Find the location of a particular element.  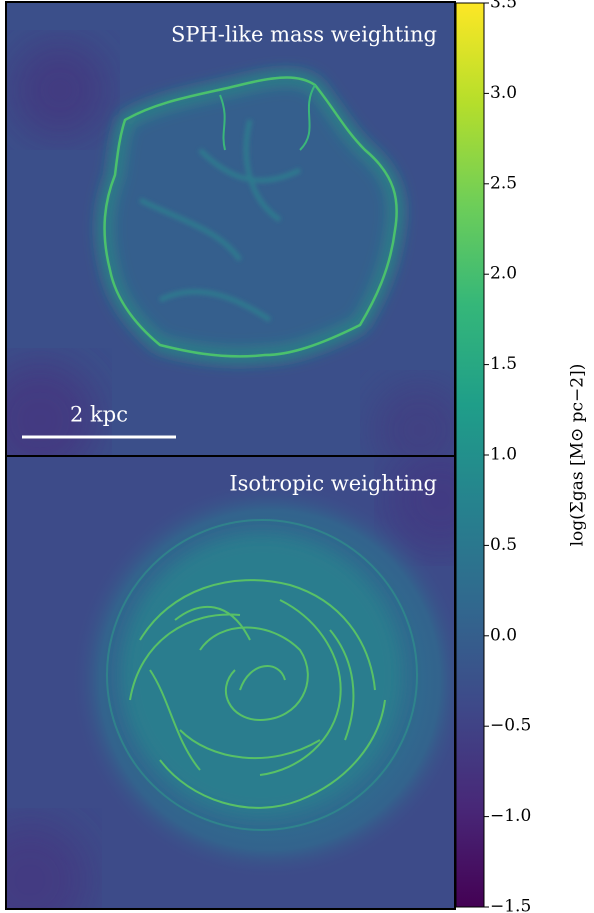

colorbar-tick-label: 2.0 is located at coordinates (503, 274).